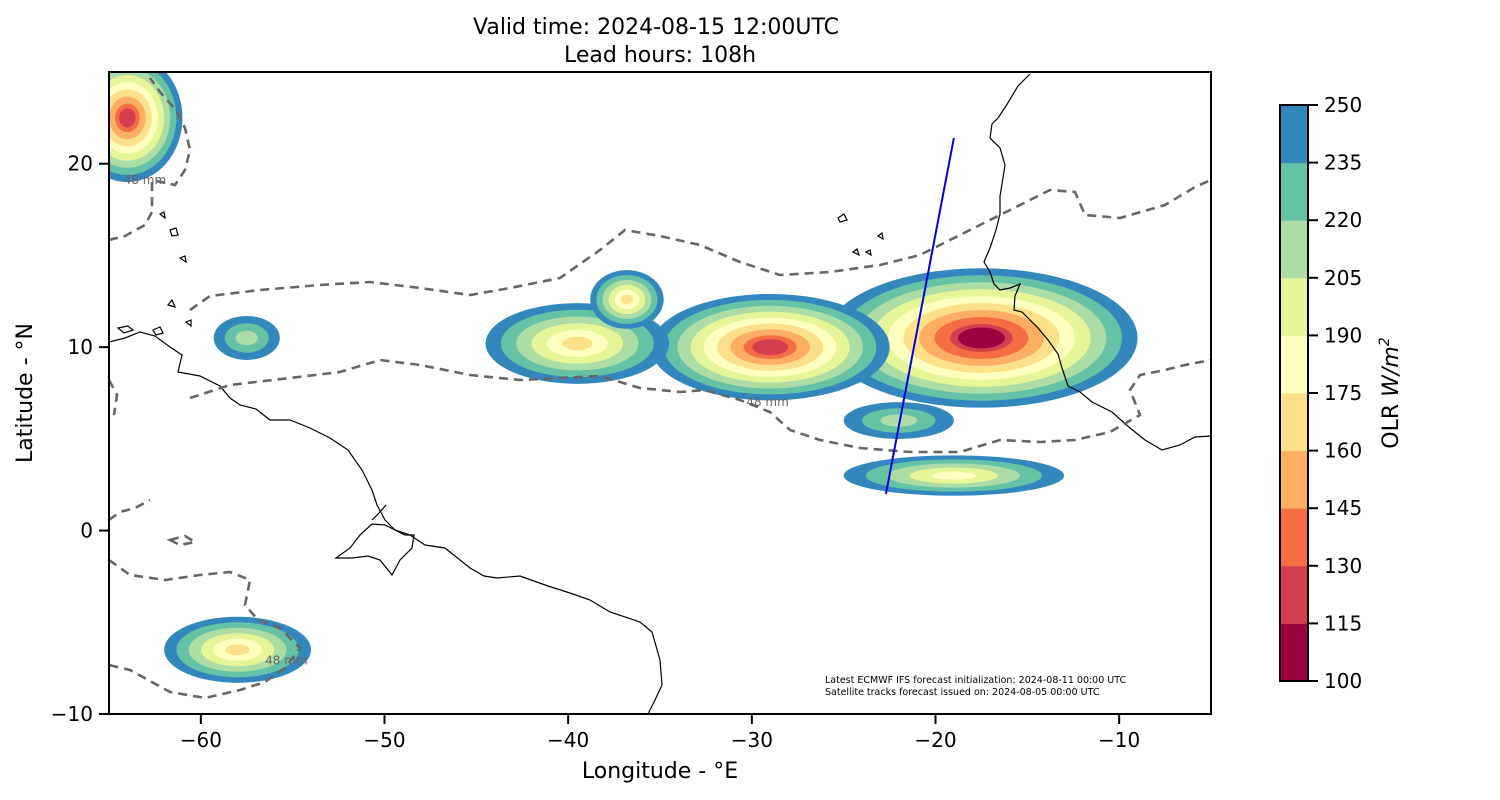 This screenshot has width=1500, height=800. Describe the element at coordinates (660, 55) in the screenshot. I see `title-line-2: Lead hours: 108h` at that location.